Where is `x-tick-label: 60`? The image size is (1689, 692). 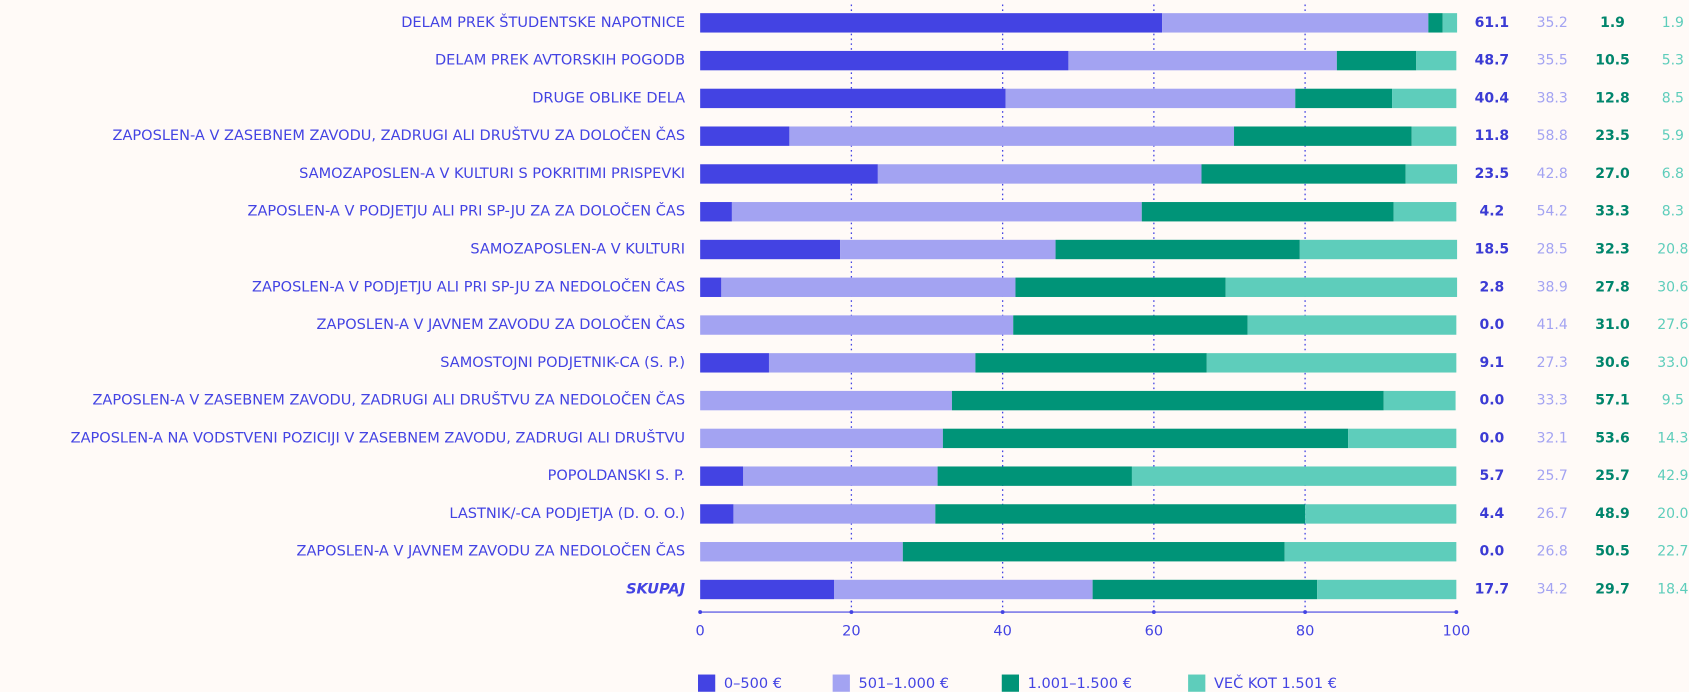
x-tick-label: 60 is located at coordinates (1154, 631).